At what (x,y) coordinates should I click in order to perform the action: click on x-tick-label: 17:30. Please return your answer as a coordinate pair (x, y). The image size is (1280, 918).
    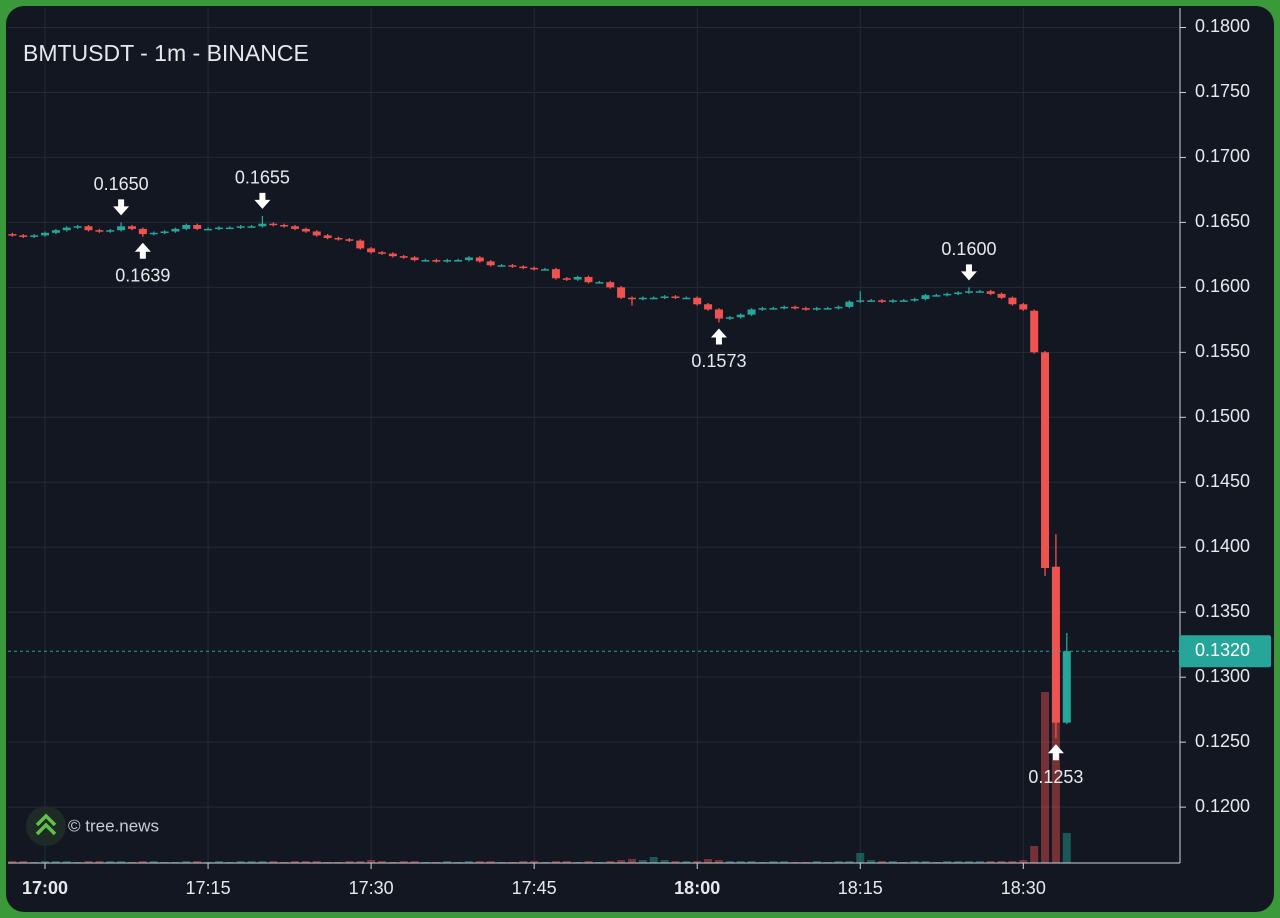
    Looking at the image, I should click on (371, 888).